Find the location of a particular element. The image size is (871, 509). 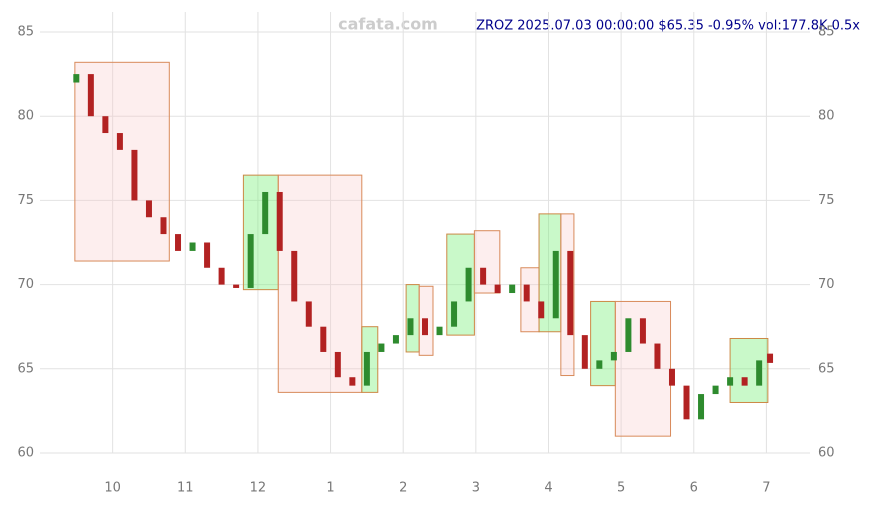

x-tick-label: 4 is located at coordinates (548, 488).